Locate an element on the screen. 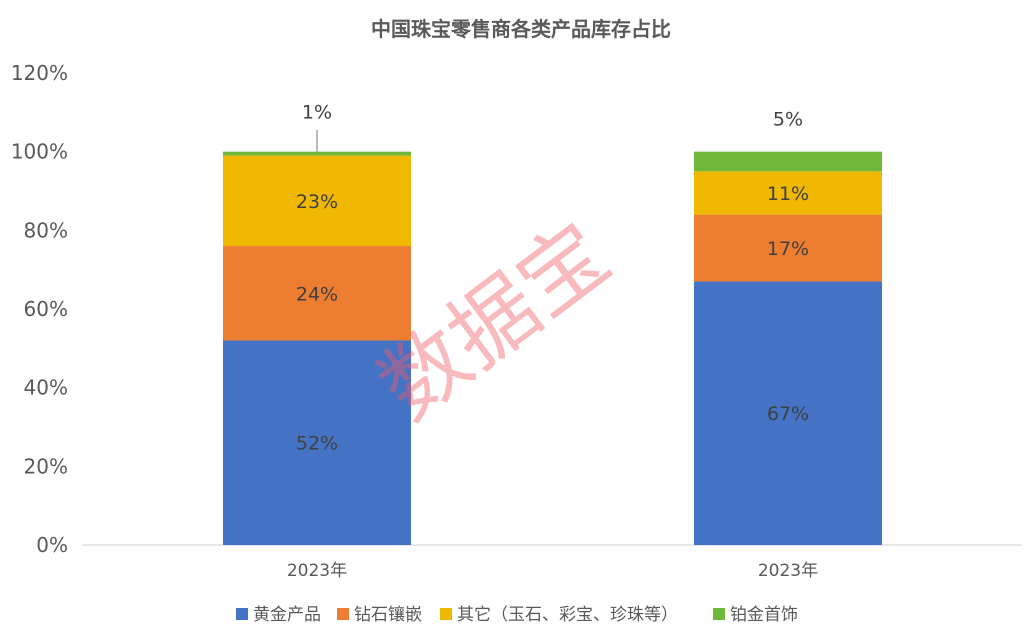 The image size is (1029, 637). data-label: 23% is located at coordinates (317, 202).